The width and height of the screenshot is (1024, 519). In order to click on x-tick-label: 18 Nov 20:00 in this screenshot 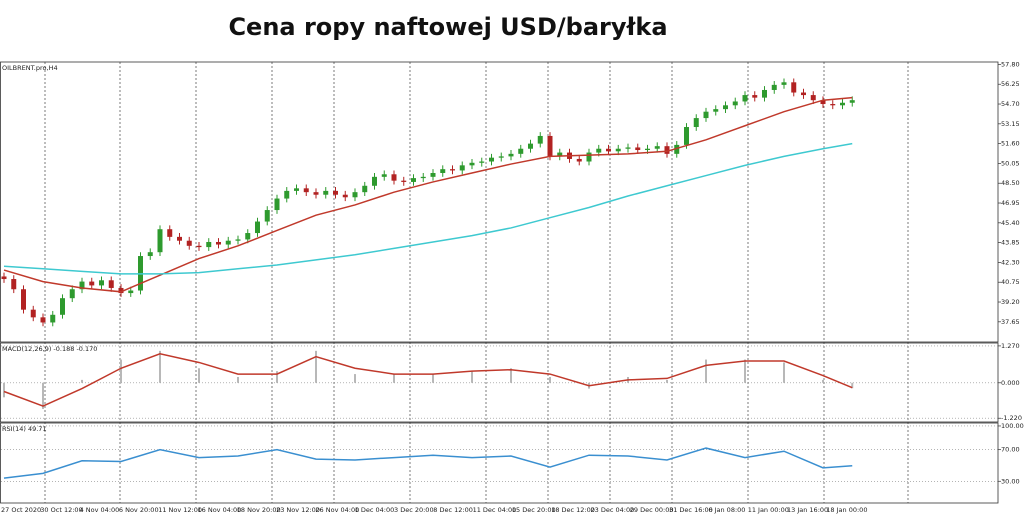, I will do `click(259, 510)`.